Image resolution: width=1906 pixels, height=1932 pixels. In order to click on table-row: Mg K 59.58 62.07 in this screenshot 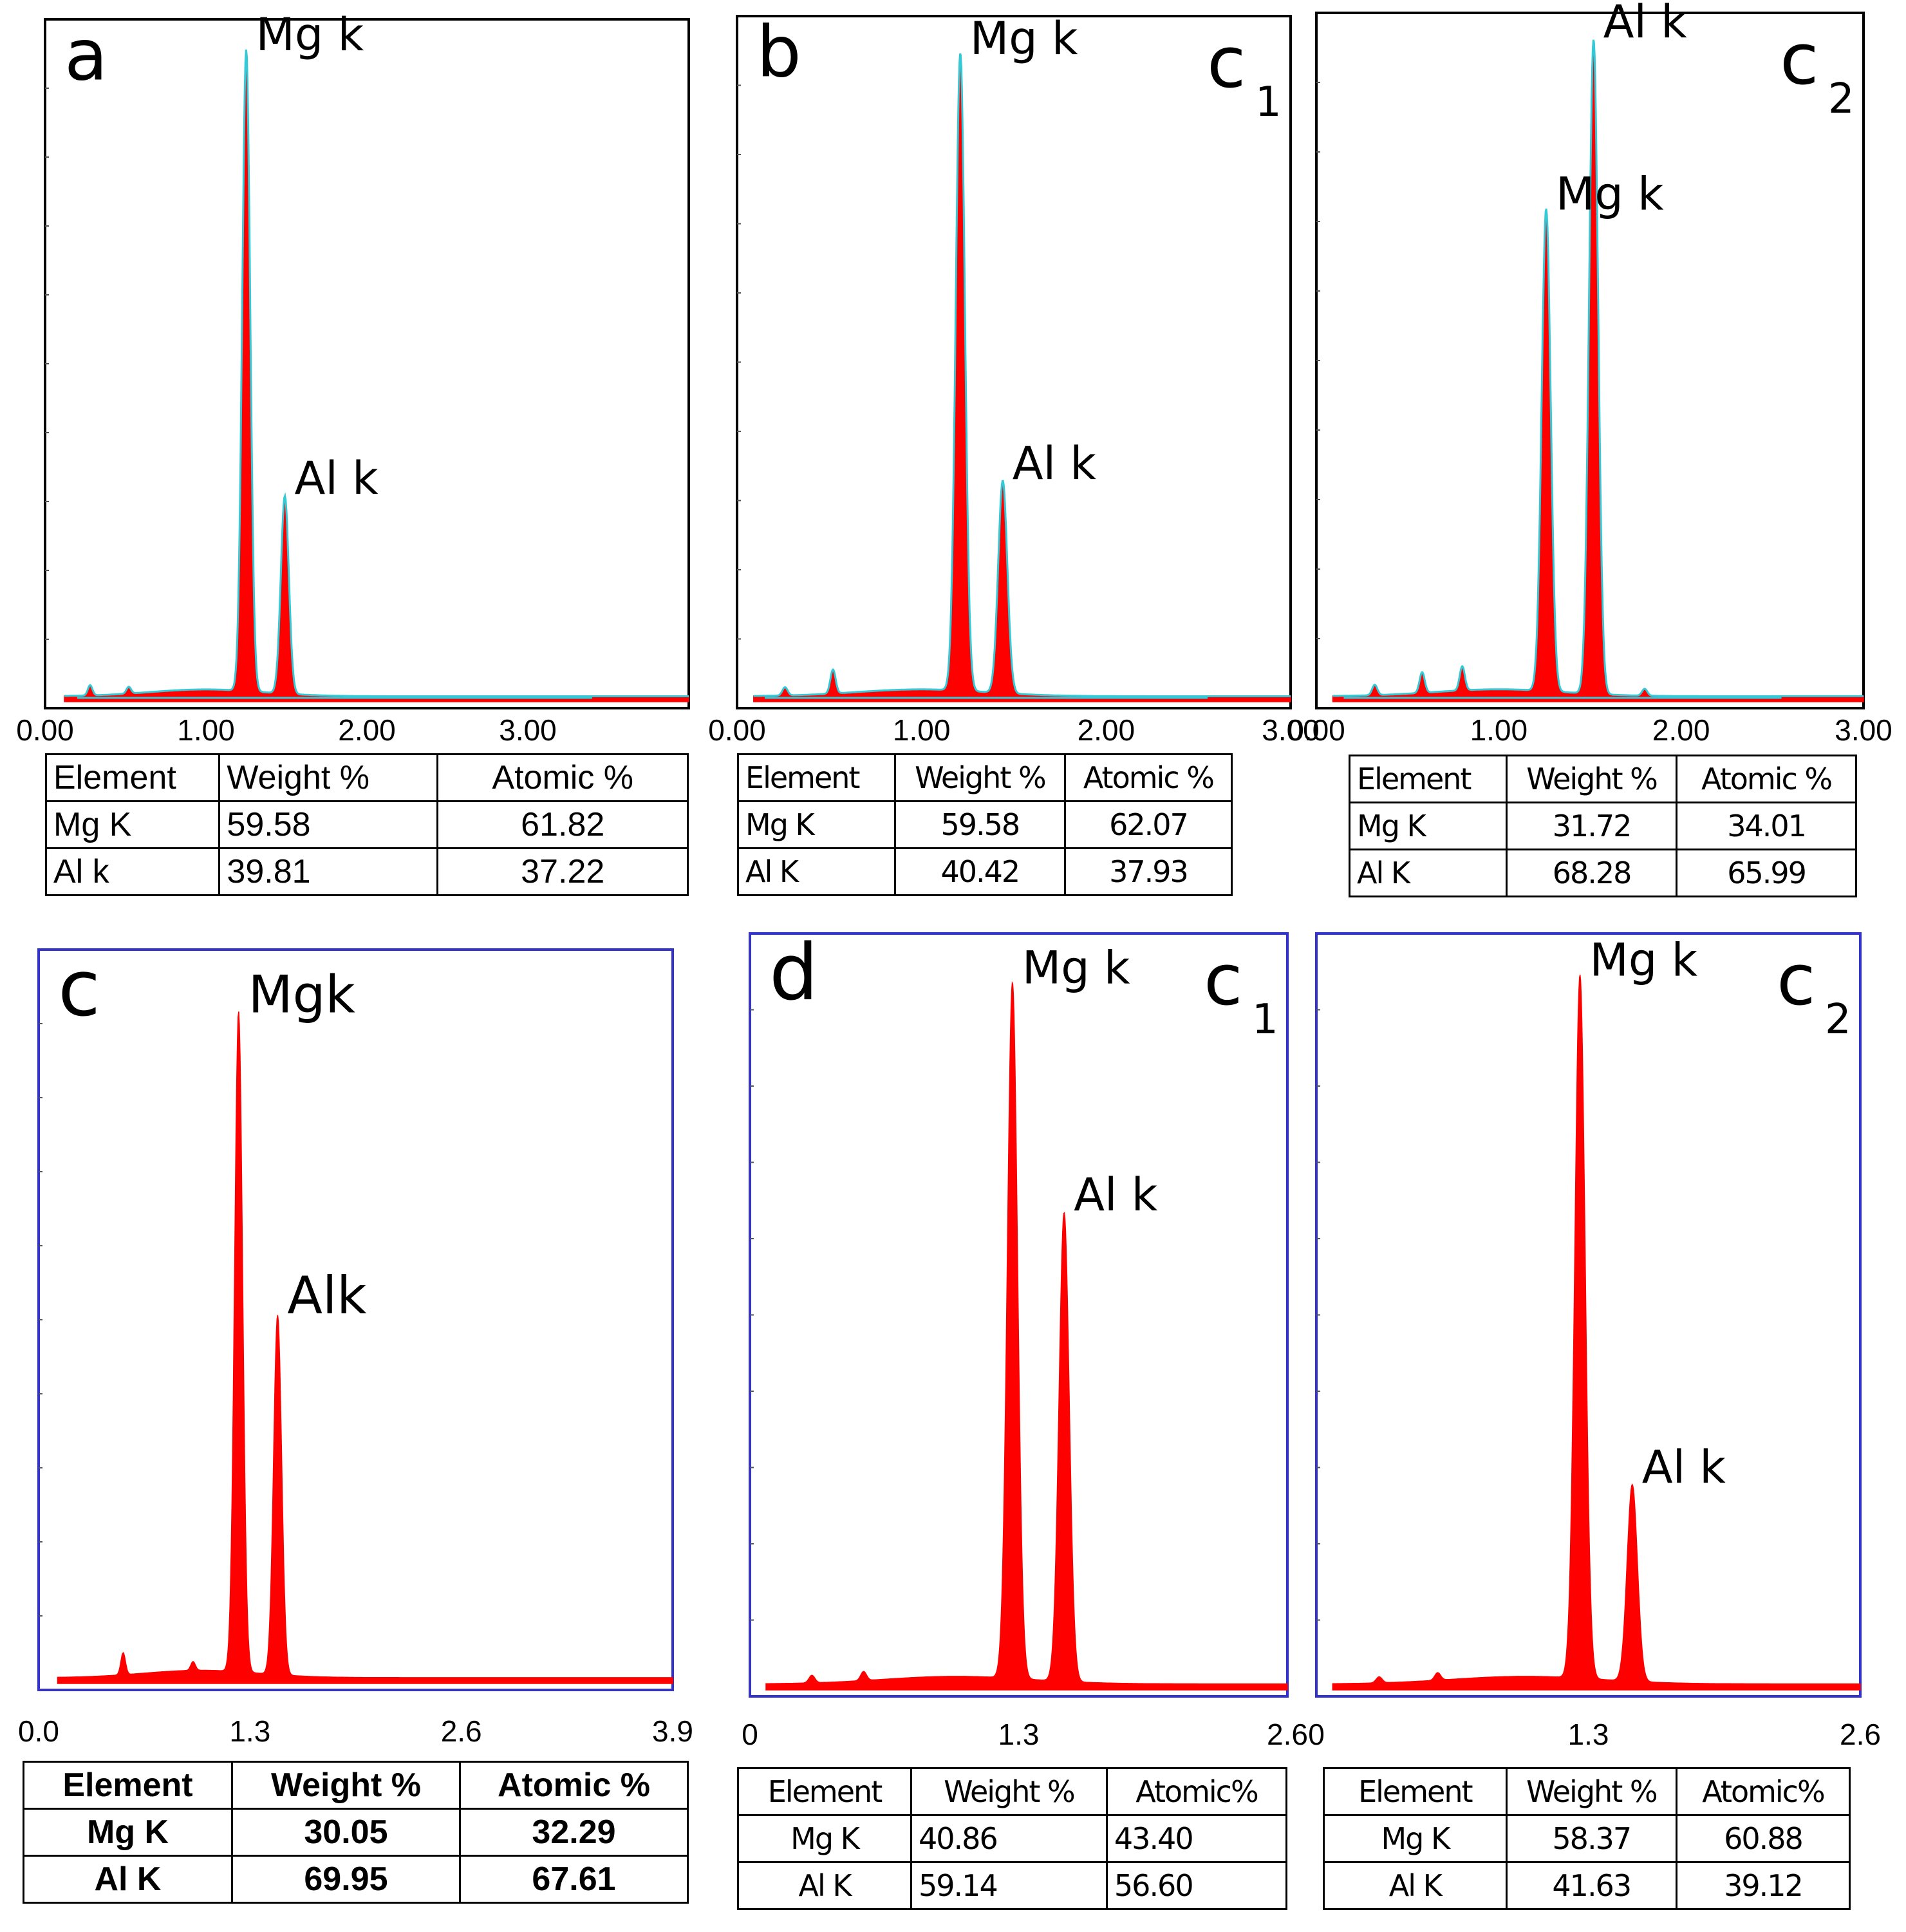, I will do `click(985, 824)`.